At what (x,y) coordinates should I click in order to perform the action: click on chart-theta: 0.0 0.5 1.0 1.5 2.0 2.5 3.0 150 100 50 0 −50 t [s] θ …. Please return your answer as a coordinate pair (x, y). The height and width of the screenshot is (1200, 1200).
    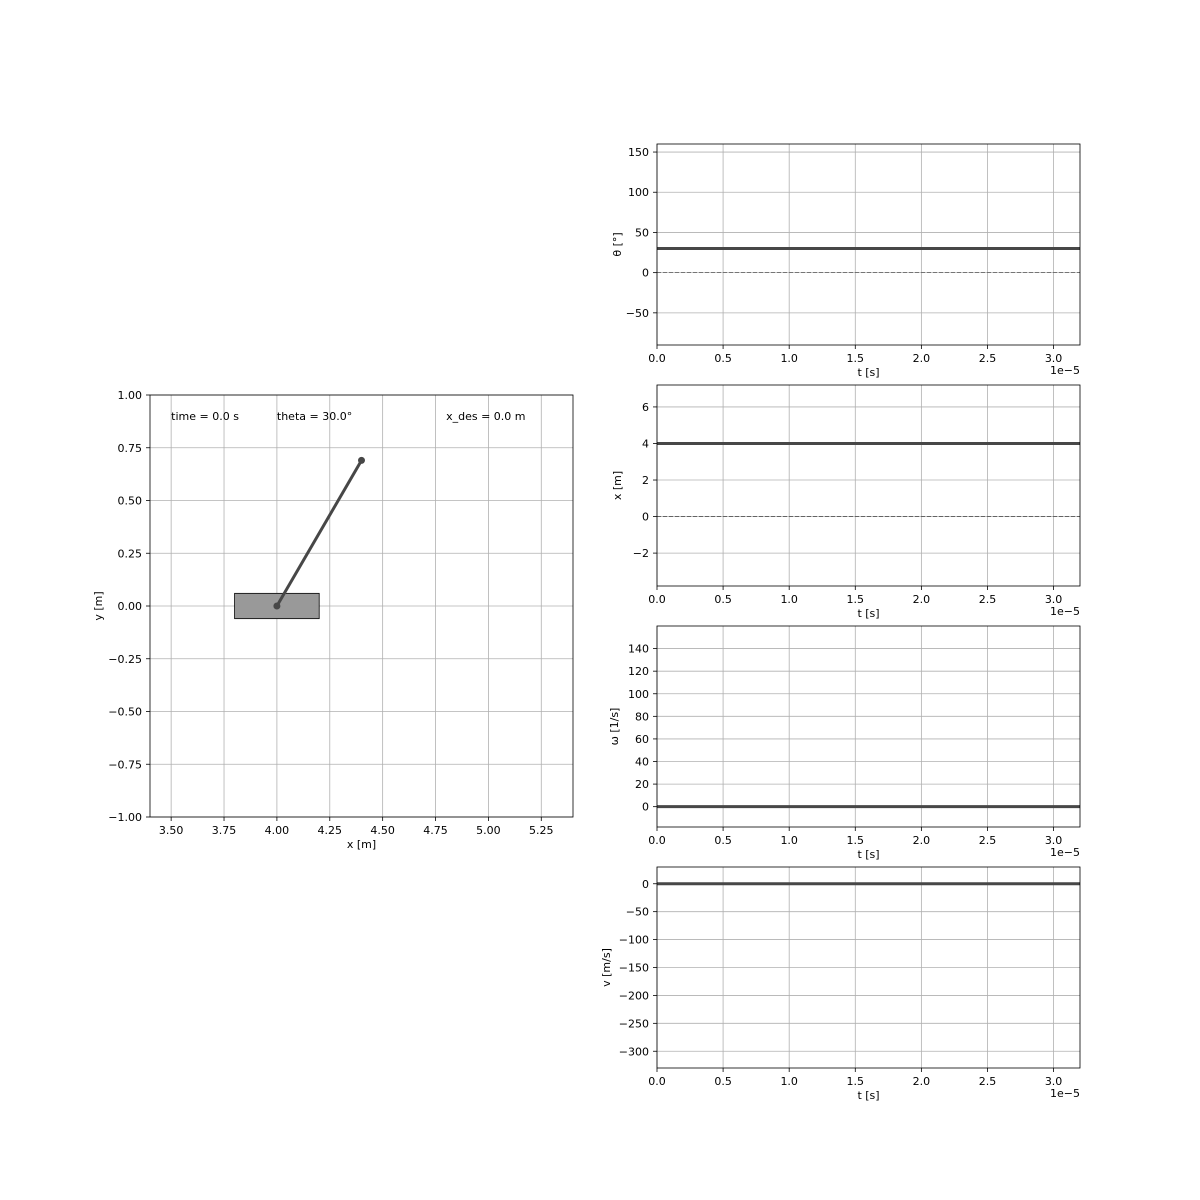
    Looking at the image, I should click on (846, 261).